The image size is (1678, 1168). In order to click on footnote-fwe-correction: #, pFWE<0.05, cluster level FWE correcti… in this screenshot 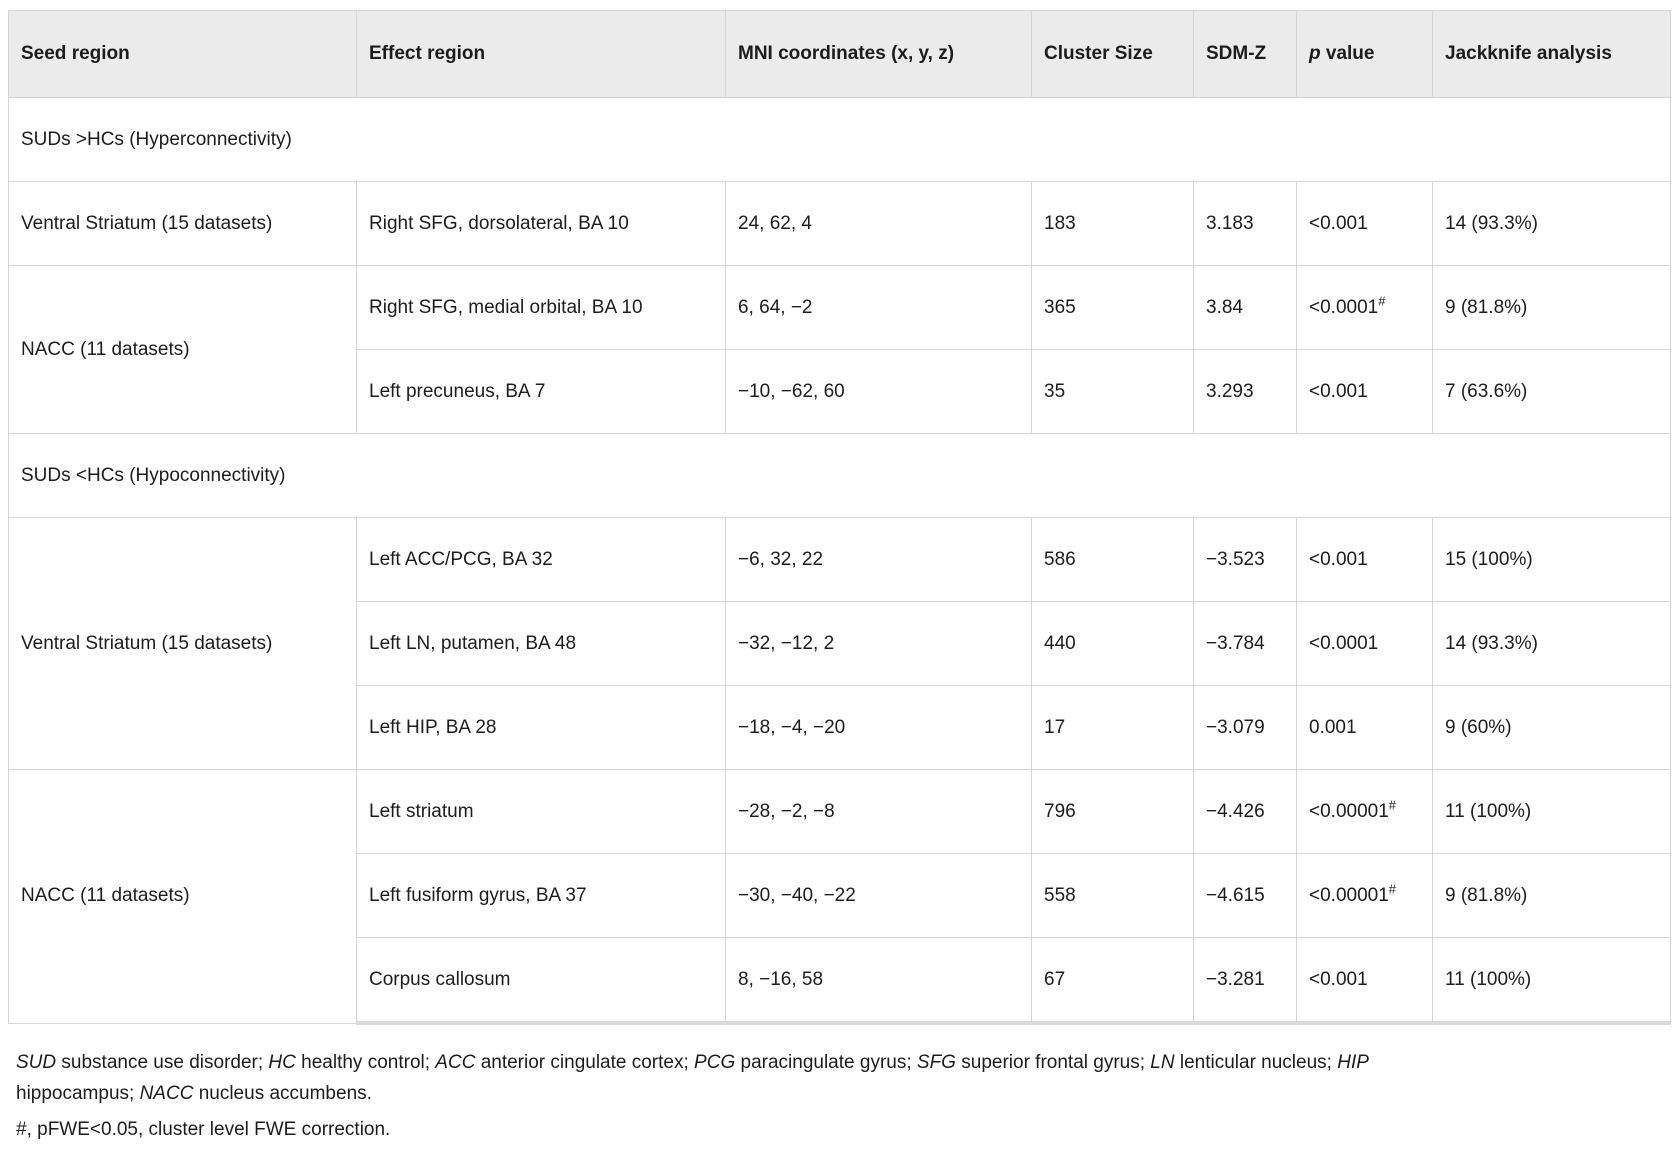, I will do `click(203, 1129)`.